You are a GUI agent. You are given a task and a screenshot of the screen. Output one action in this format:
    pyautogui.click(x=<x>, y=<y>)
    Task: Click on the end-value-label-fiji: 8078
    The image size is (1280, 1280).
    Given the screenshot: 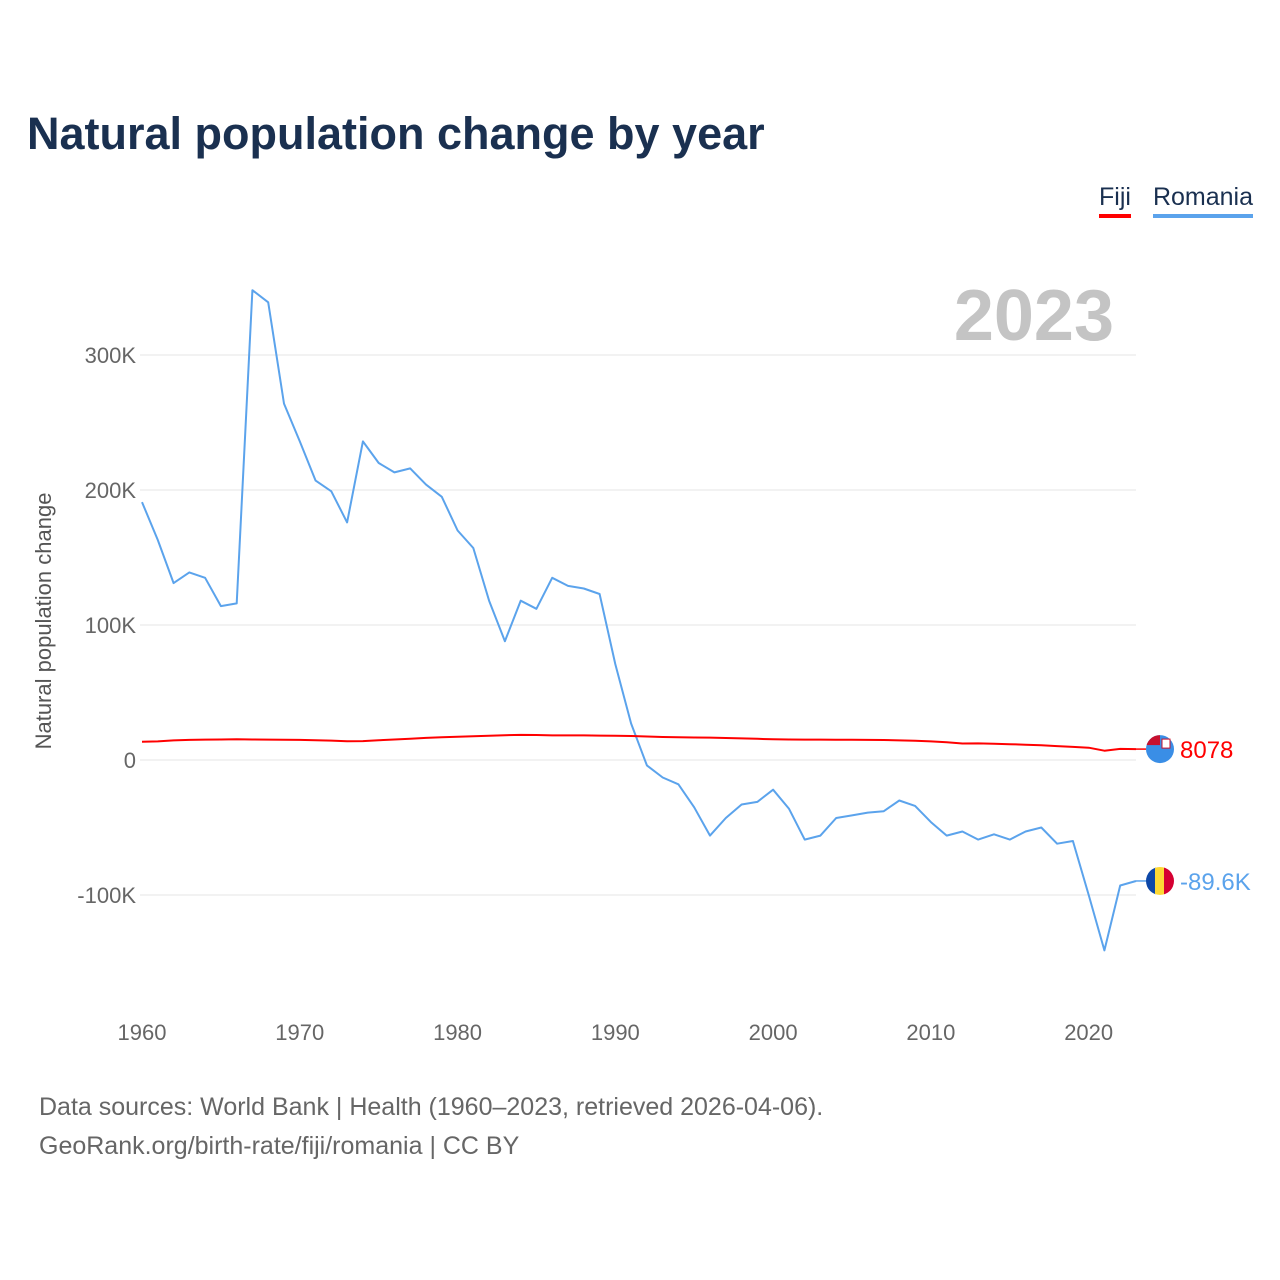 What is the action you would take?
    pyautogui.click(x=1206, y=750)
    